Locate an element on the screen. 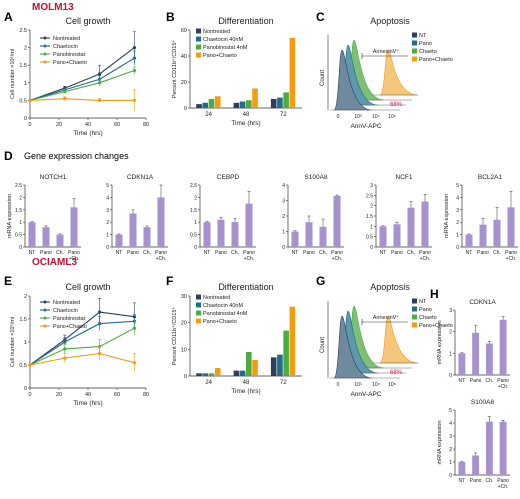 The height and width of the screenshot is (499, 520). panel-letter-b: B is located at coordinates (170, 17).